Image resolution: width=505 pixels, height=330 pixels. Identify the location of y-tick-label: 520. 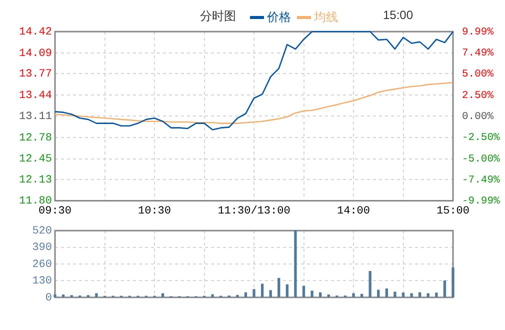
(42, 232).